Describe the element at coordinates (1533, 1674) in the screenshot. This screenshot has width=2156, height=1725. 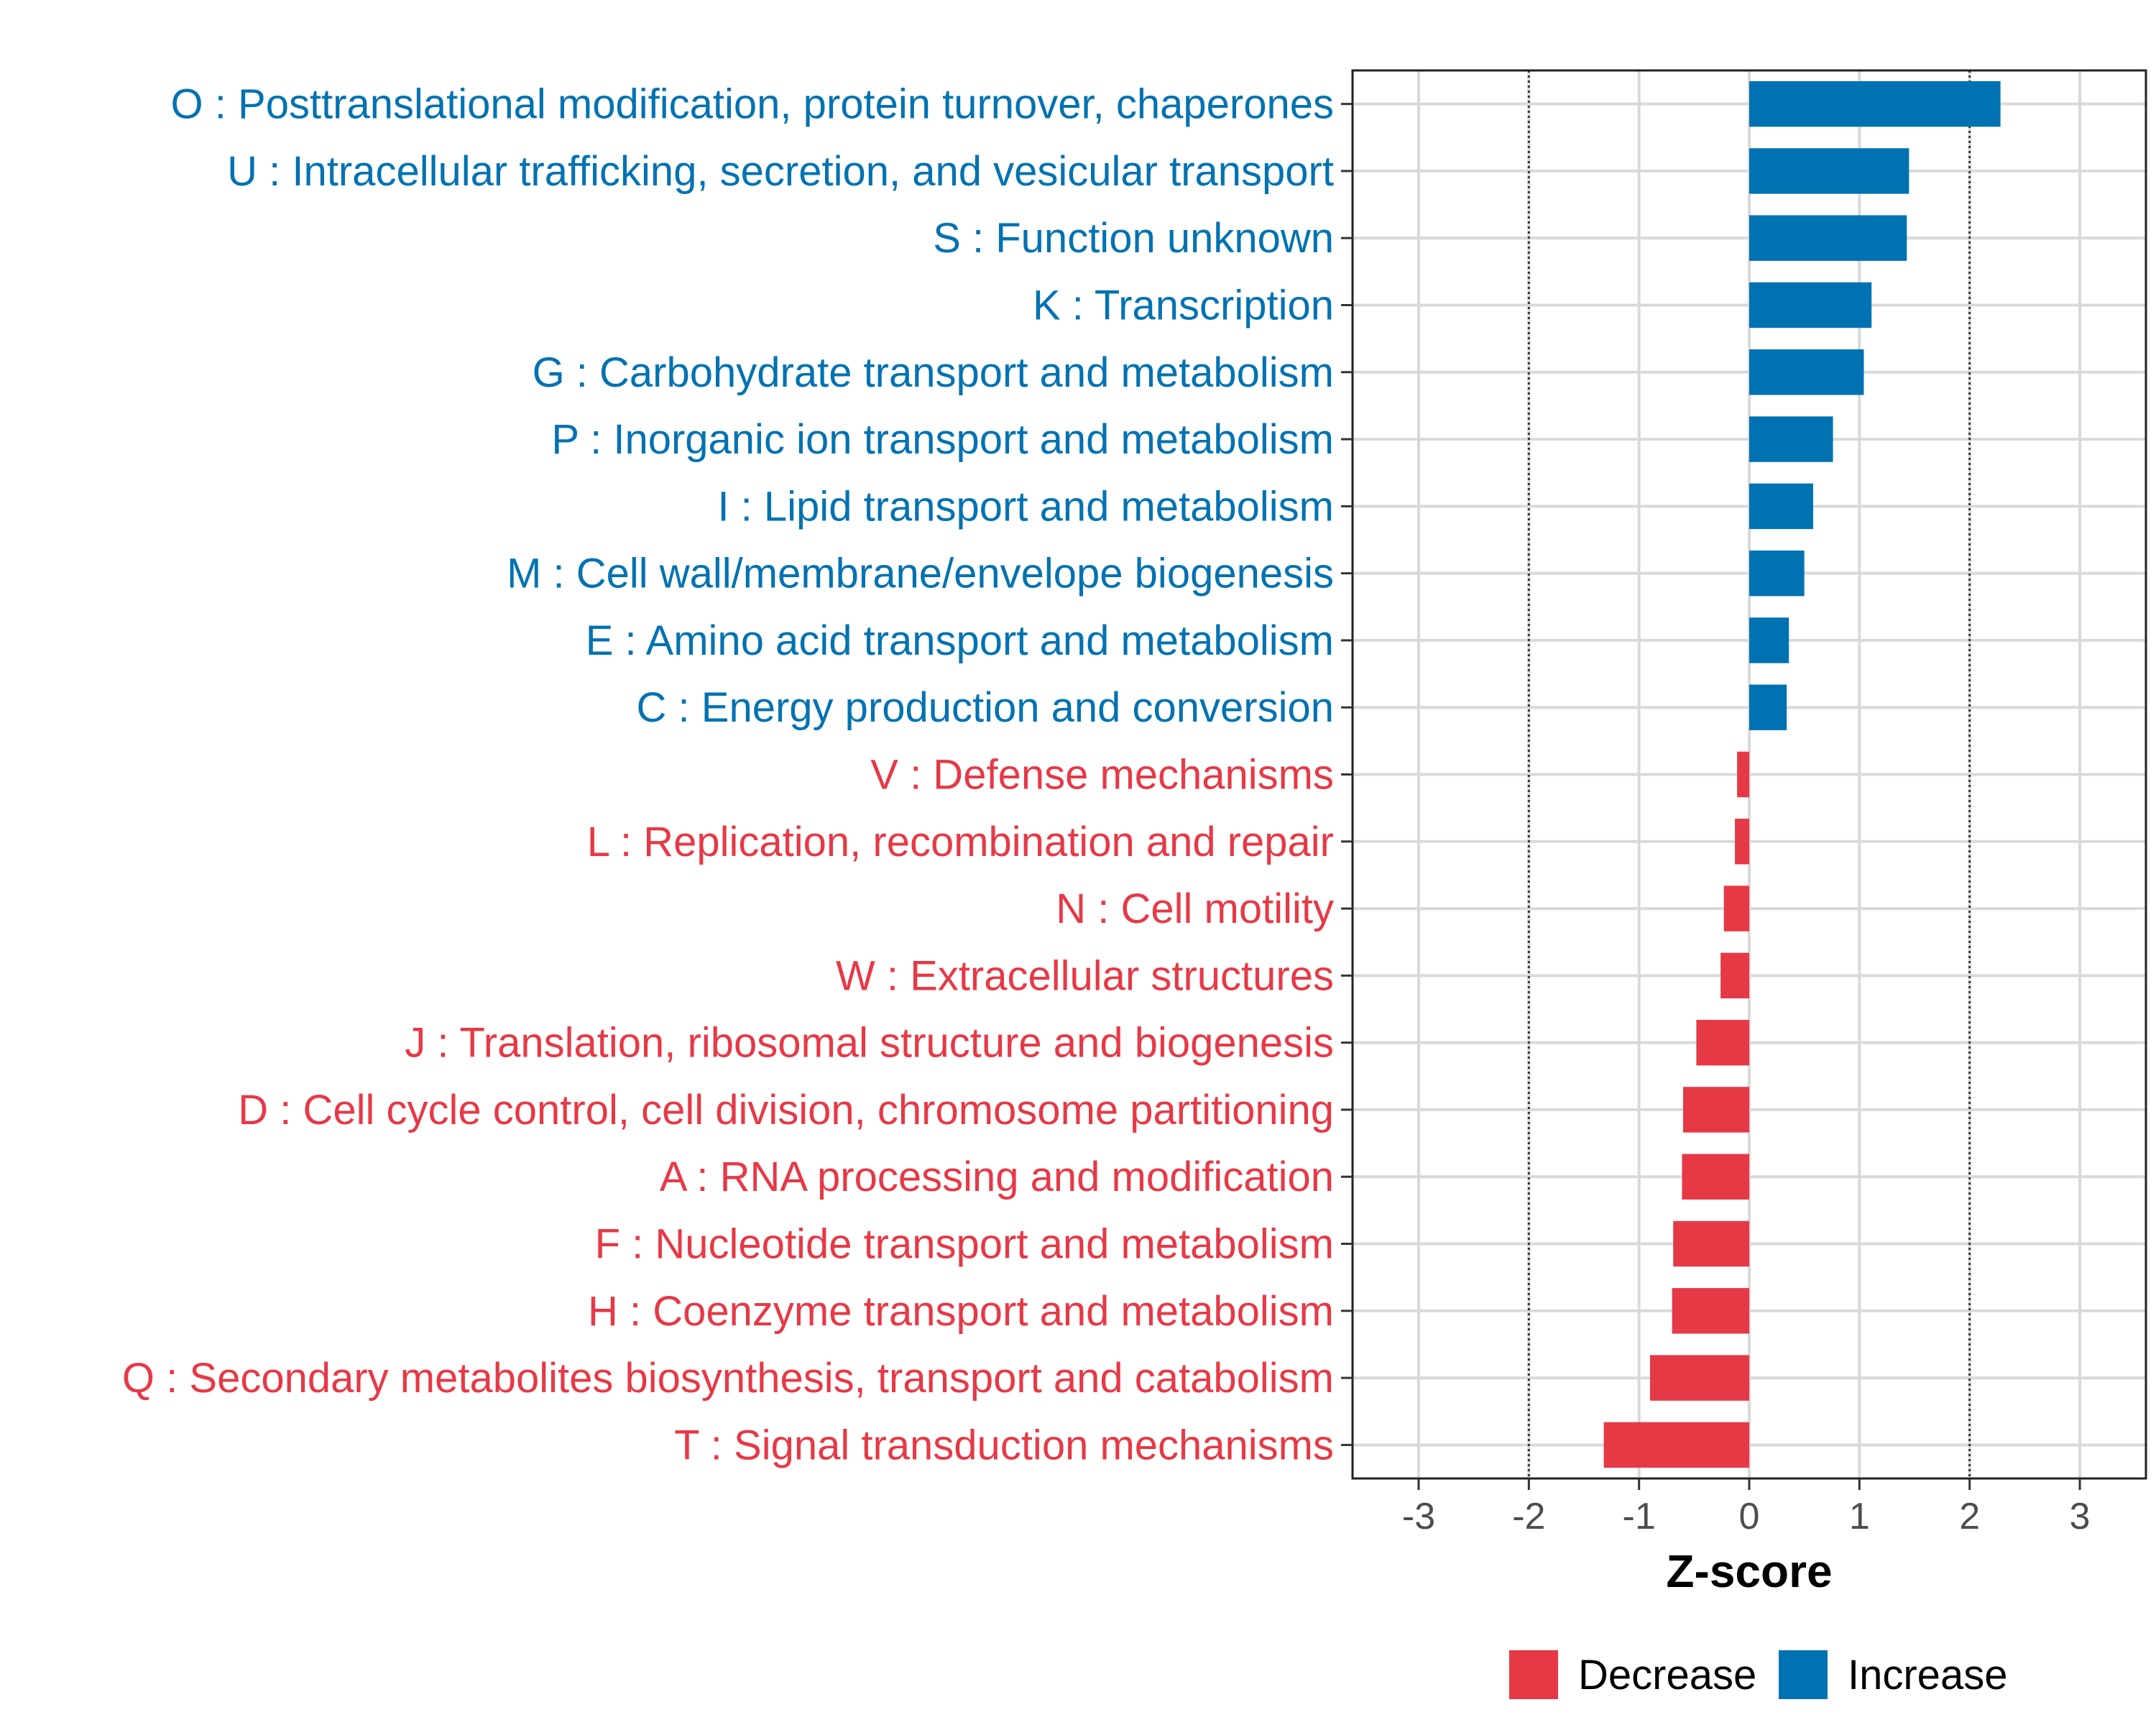
I see `legend-swatch-decrease` at that location.